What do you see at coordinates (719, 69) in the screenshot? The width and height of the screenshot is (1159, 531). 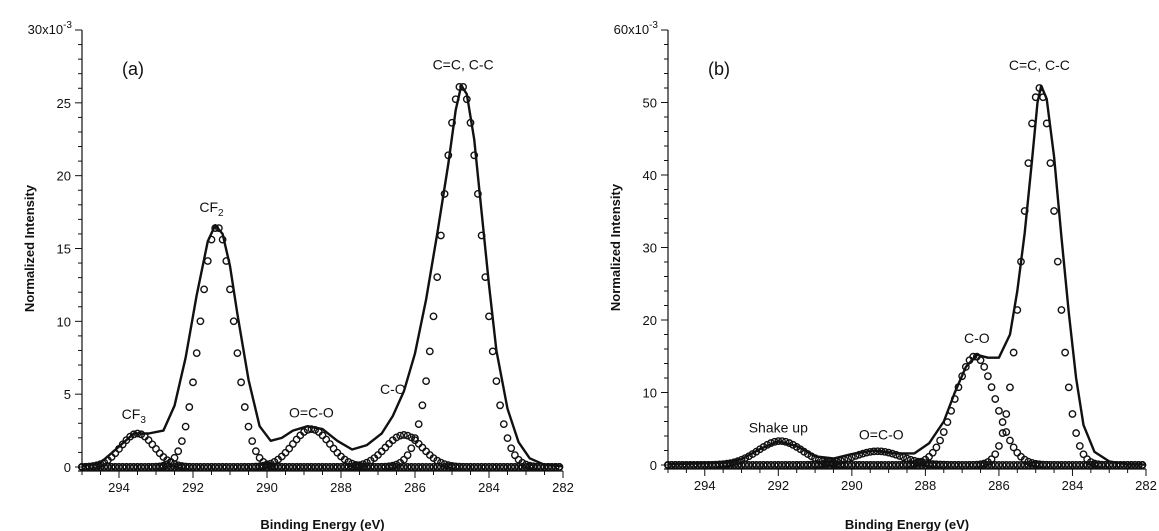 I see `panel-label: (b)` at bounding box center [719, 69].